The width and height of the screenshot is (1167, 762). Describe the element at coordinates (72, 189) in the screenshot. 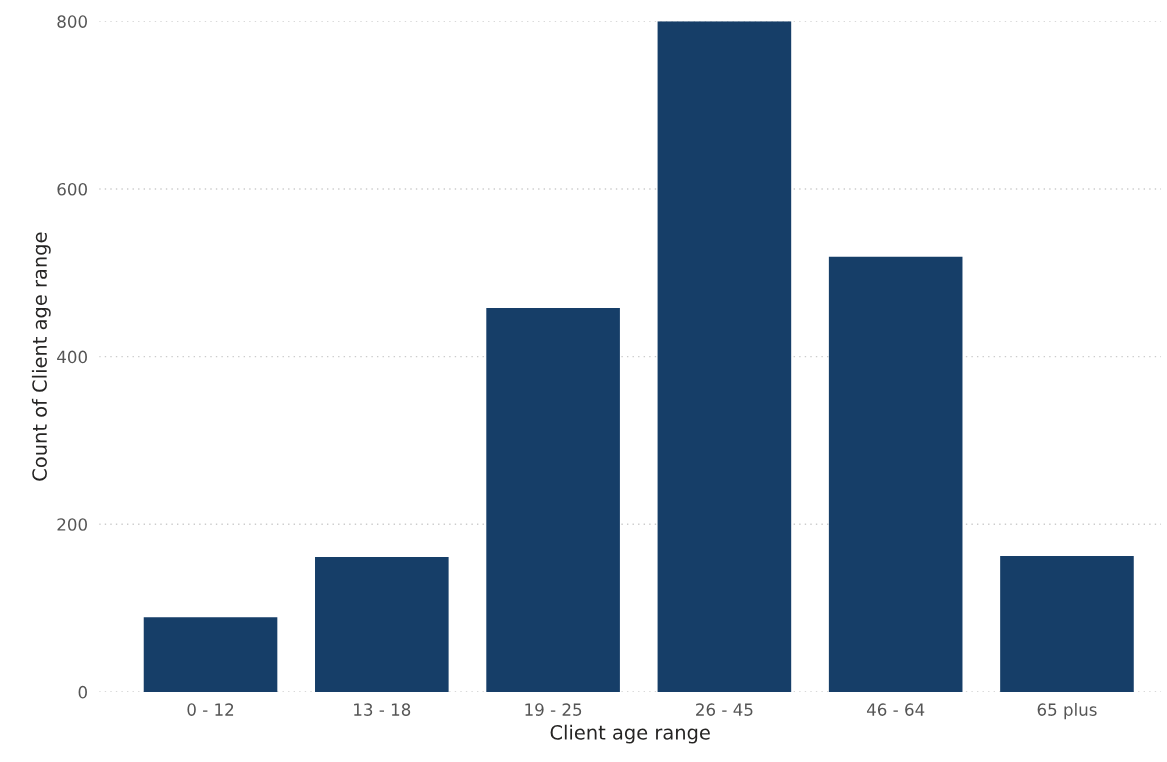

I see `y-tick-label: 600` at that location.